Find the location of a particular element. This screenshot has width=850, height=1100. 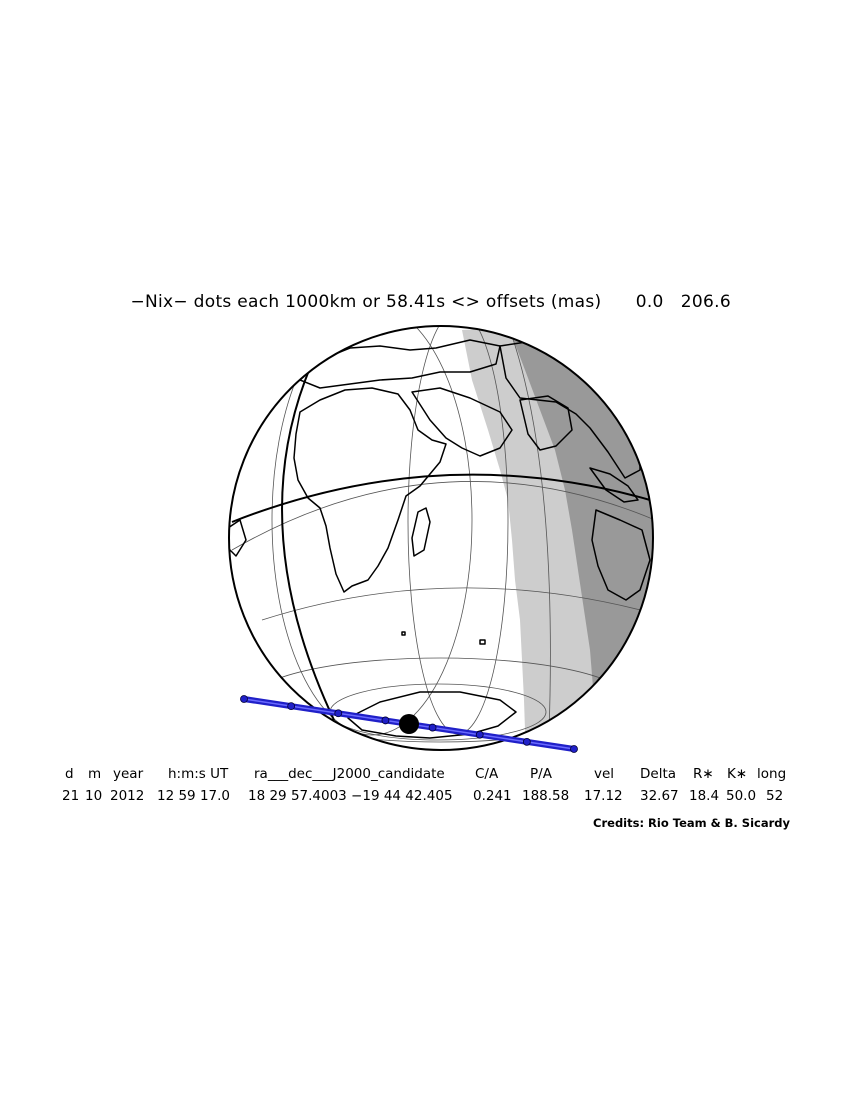

value-radec: 18 29 57.4003 −19 44 42.405 is located at coordinates (350, 796).